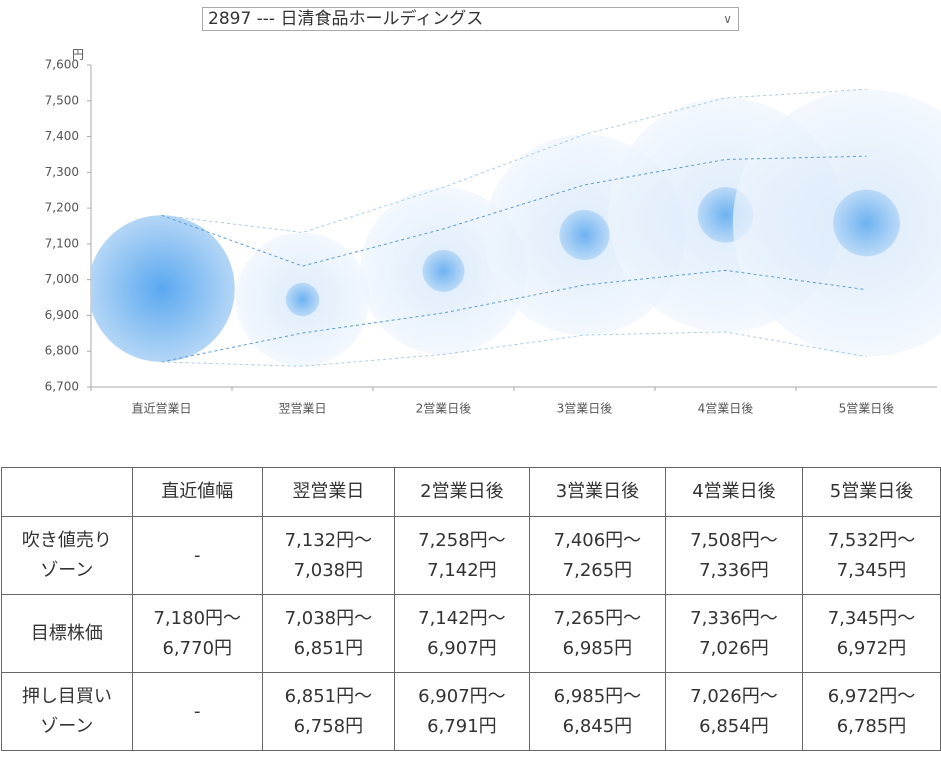  I want to click on y-tick-label: 6,800, so click(62, 351).